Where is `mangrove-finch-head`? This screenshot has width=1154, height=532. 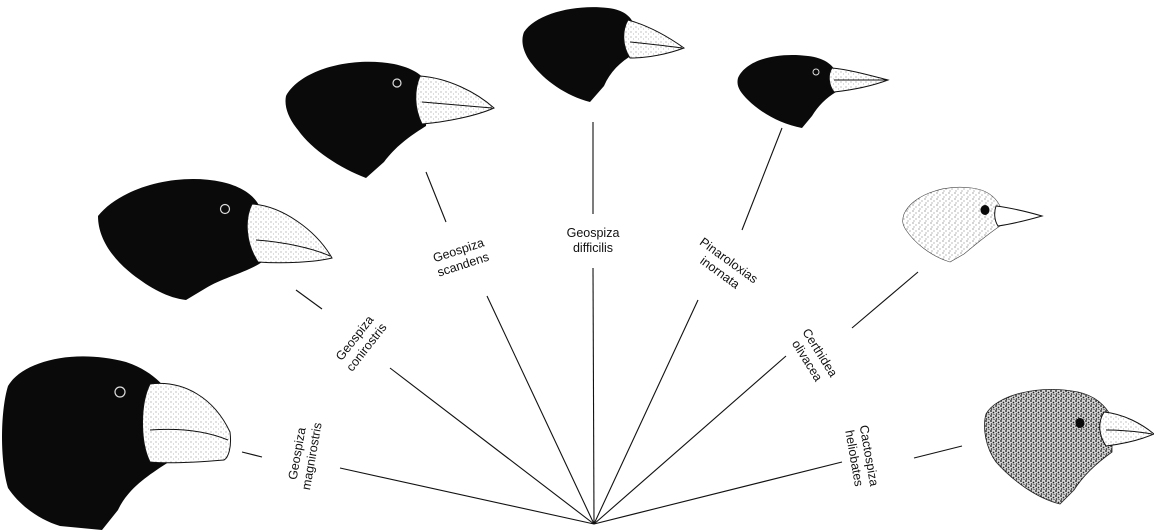 mangrove-finch-head is located at coordinates (1069, 447).